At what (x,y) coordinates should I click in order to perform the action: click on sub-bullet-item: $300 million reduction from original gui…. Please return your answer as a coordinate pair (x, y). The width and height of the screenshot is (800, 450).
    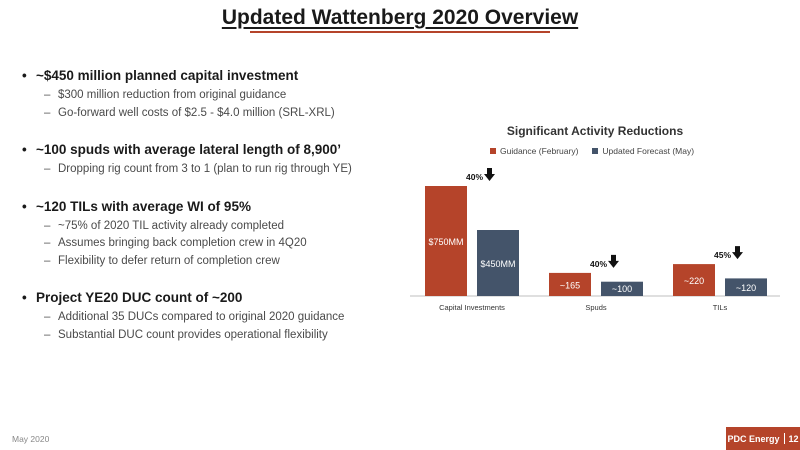
    Looking at the image, I should click on (217, 96).